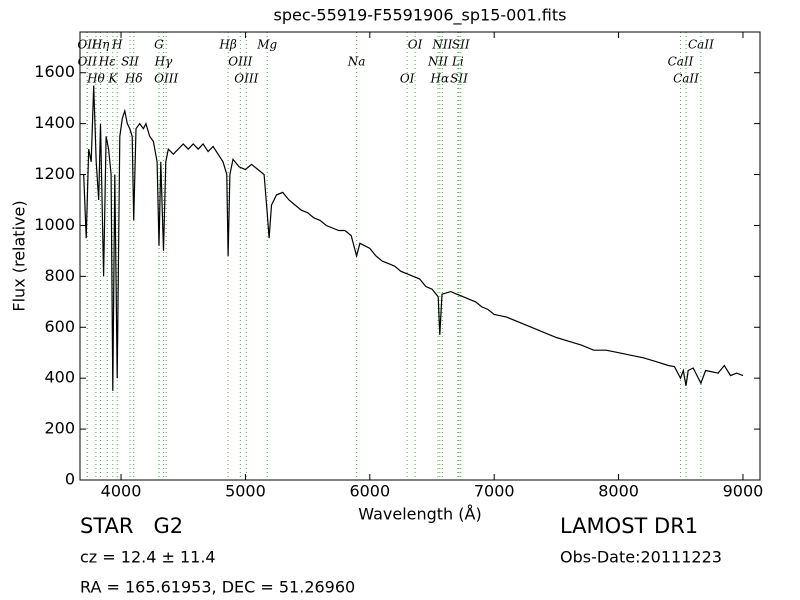 The width and height of the screenshot is (800, 600). I want to click on spectral-line-label: Hβ, so click(227, 45).